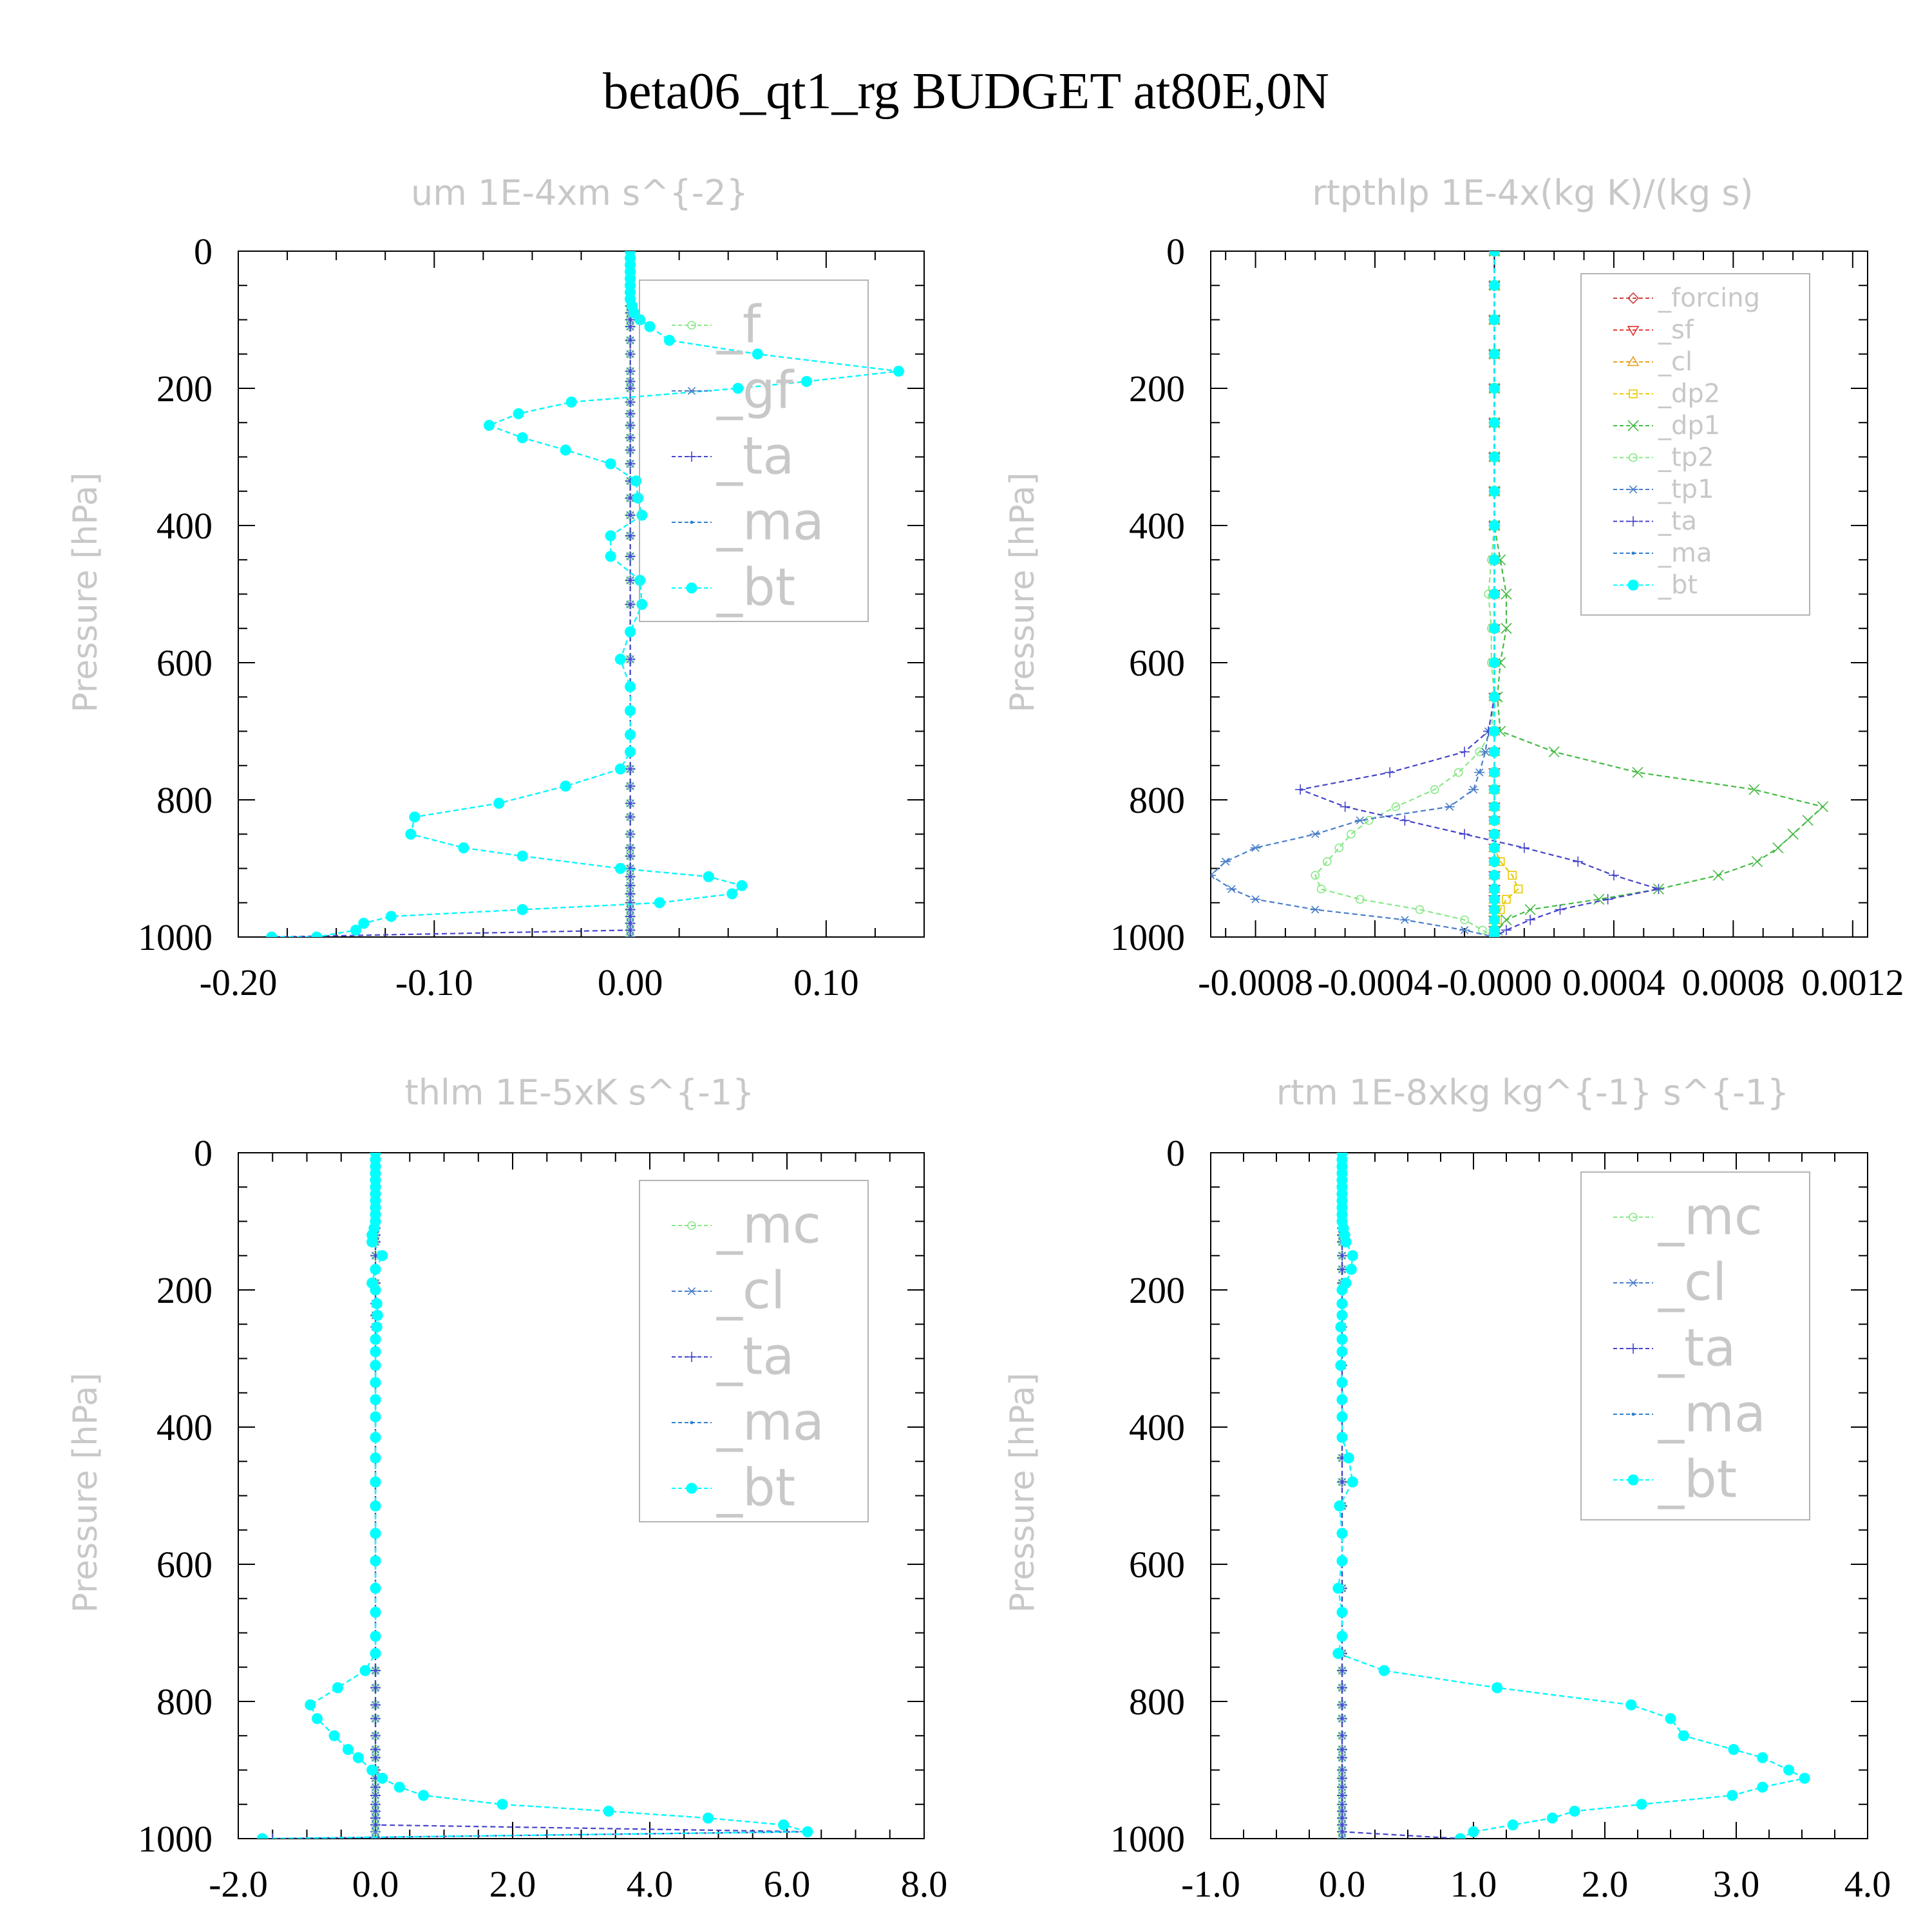 Image resolution: width=1932 pixels, height=1932 pixels. What do you see at coordinates (1147, 1839) in the screenshot?
I see `y-tick-label: 1000` at bounding box center [1147, 1839].